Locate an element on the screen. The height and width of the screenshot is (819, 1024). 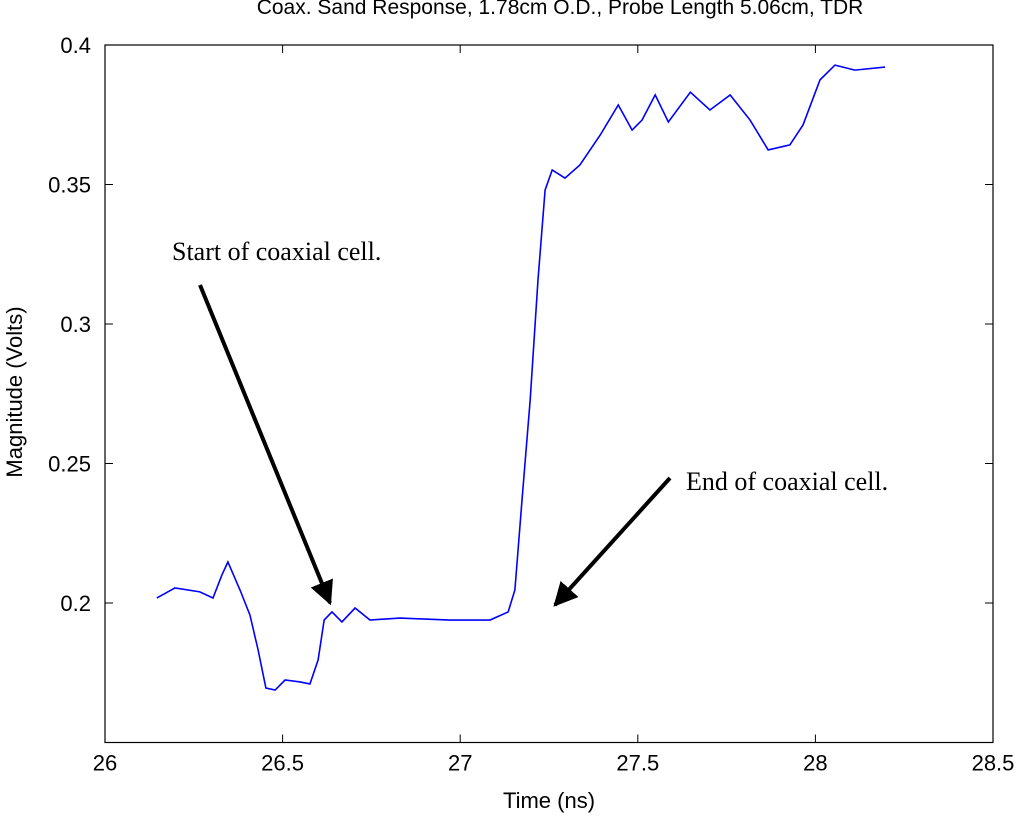
y-tick-label: 0.4 is located at coordinates (75, 45).